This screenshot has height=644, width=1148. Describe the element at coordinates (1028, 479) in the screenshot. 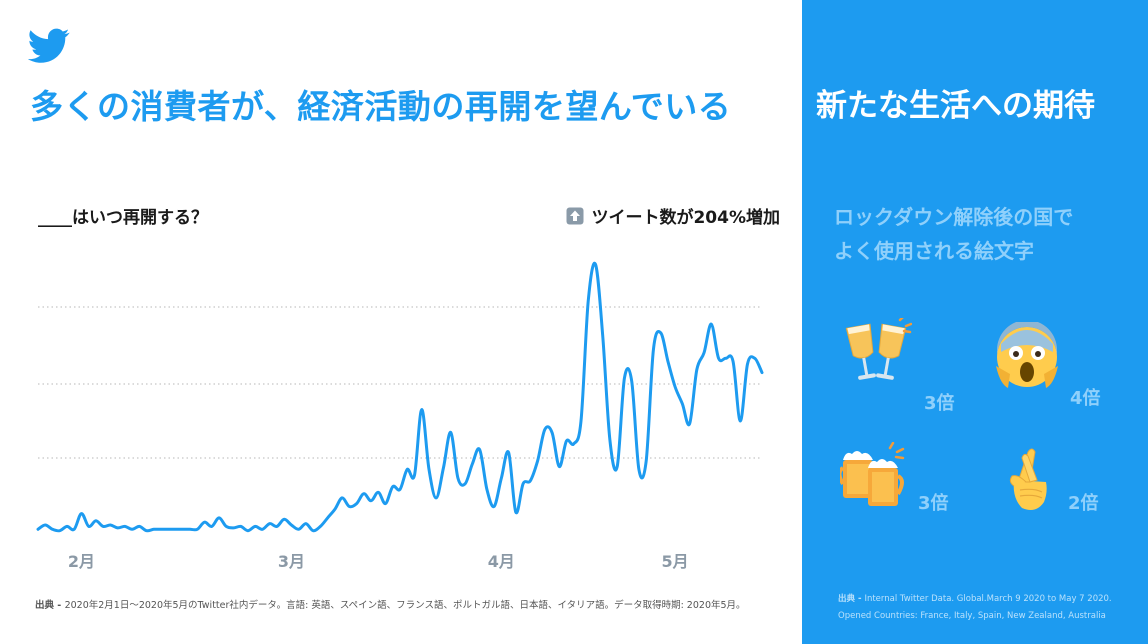

I see `crossed-fingers-icon` at that location.